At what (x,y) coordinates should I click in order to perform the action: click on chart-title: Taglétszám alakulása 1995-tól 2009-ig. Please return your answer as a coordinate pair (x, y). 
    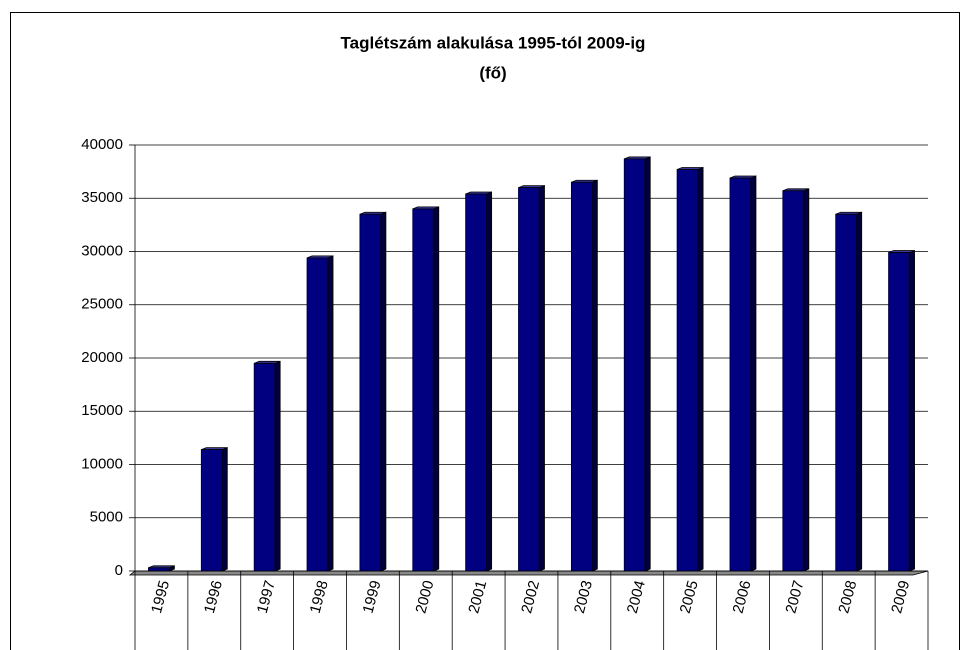
    Looking at the image, I should click on (493, 42).